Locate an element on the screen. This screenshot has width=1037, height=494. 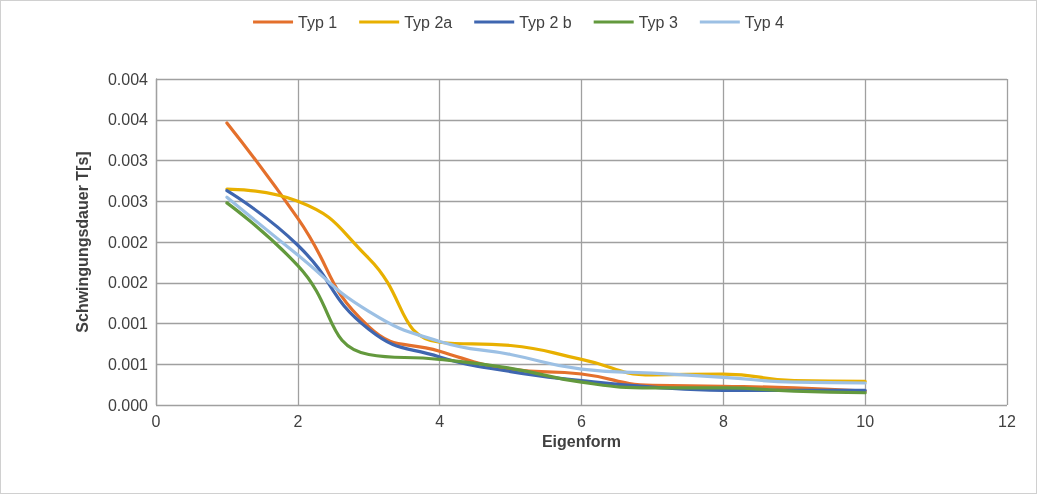
legend-label: Typ 2 b is located at coordinates (545, 22).